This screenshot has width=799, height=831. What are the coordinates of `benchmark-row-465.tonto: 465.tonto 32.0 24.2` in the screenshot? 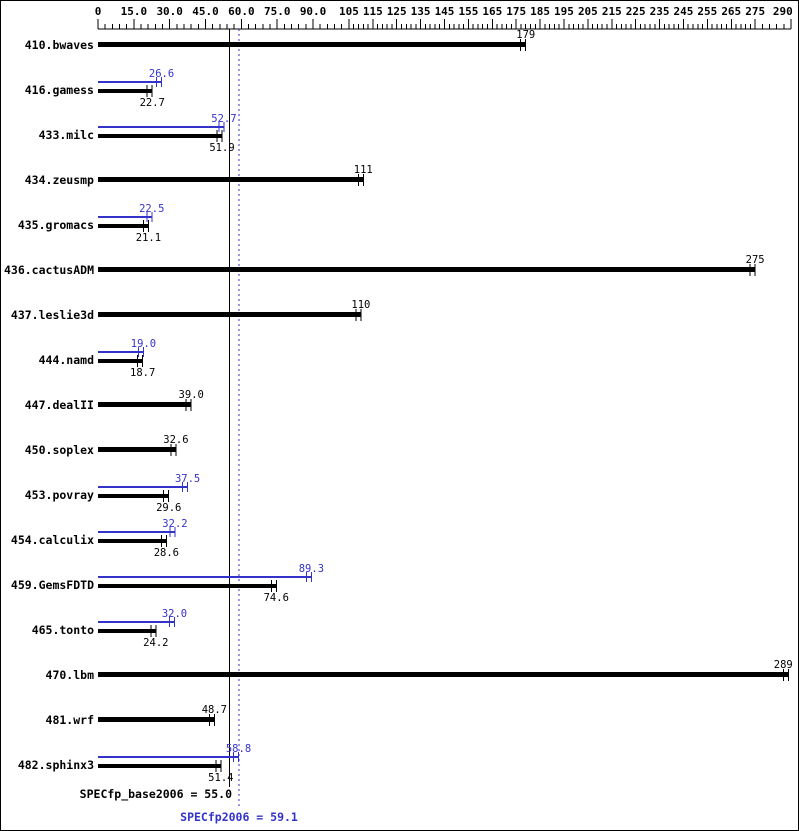 It's located at (109, 628).